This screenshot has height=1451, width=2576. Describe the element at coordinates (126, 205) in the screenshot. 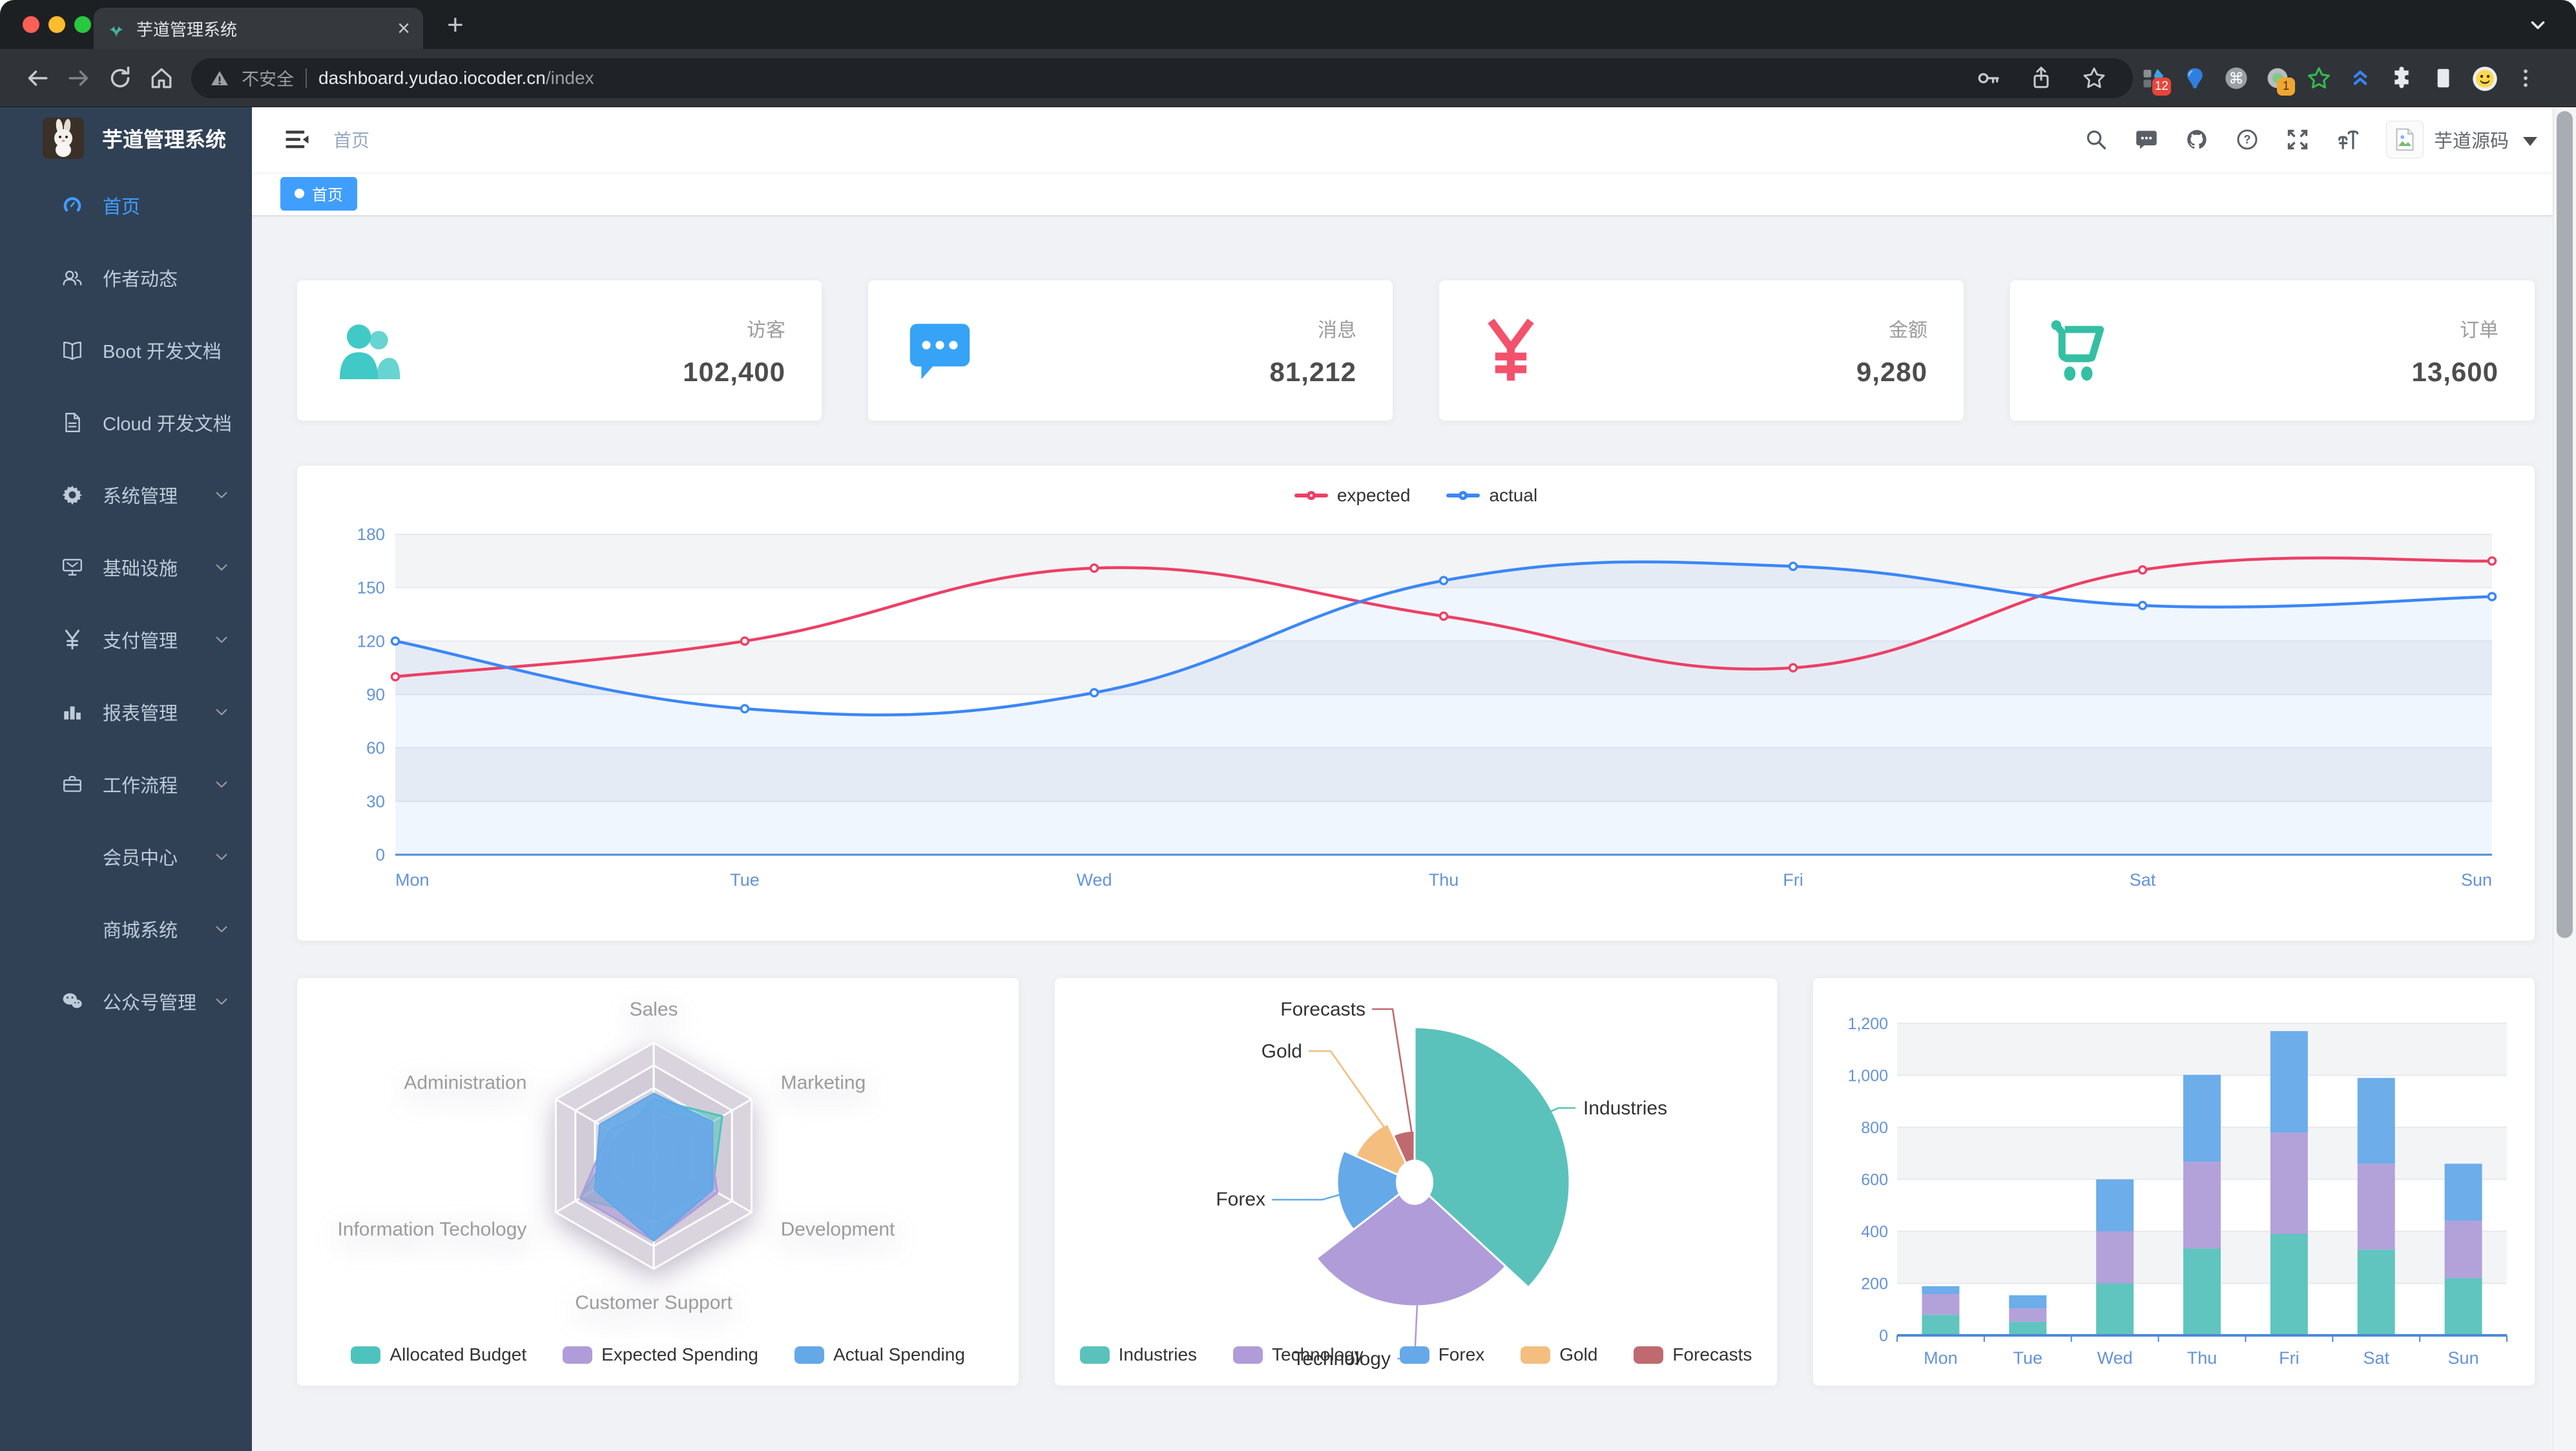

I see `sidebar-item-home: 首页` at that location.